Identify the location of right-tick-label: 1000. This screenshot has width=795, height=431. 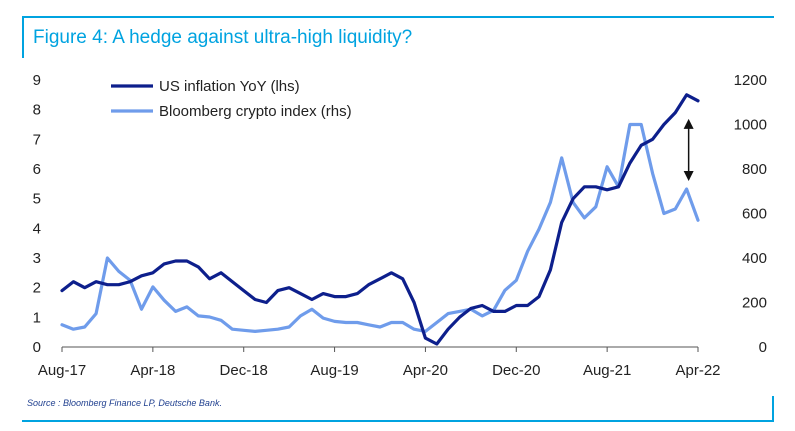
(750, 125).